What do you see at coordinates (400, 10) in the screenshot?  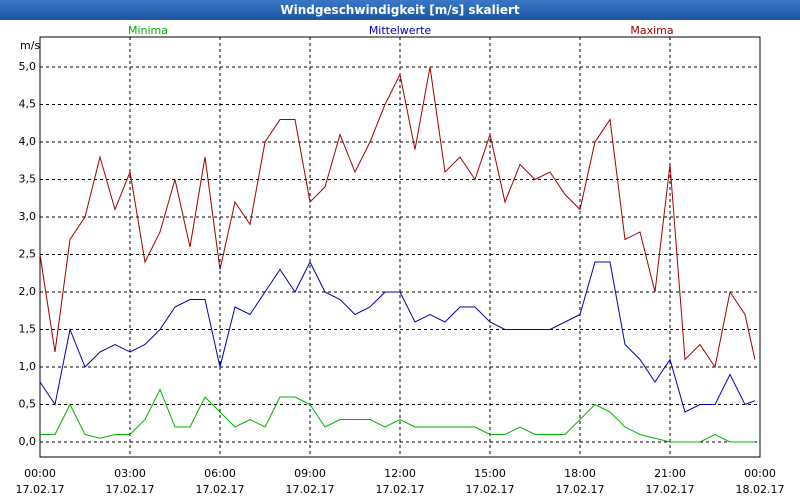 I see `chart-title: Windgeschwindigkeit [m/s] skaliert` at bounding box center [400, 10].